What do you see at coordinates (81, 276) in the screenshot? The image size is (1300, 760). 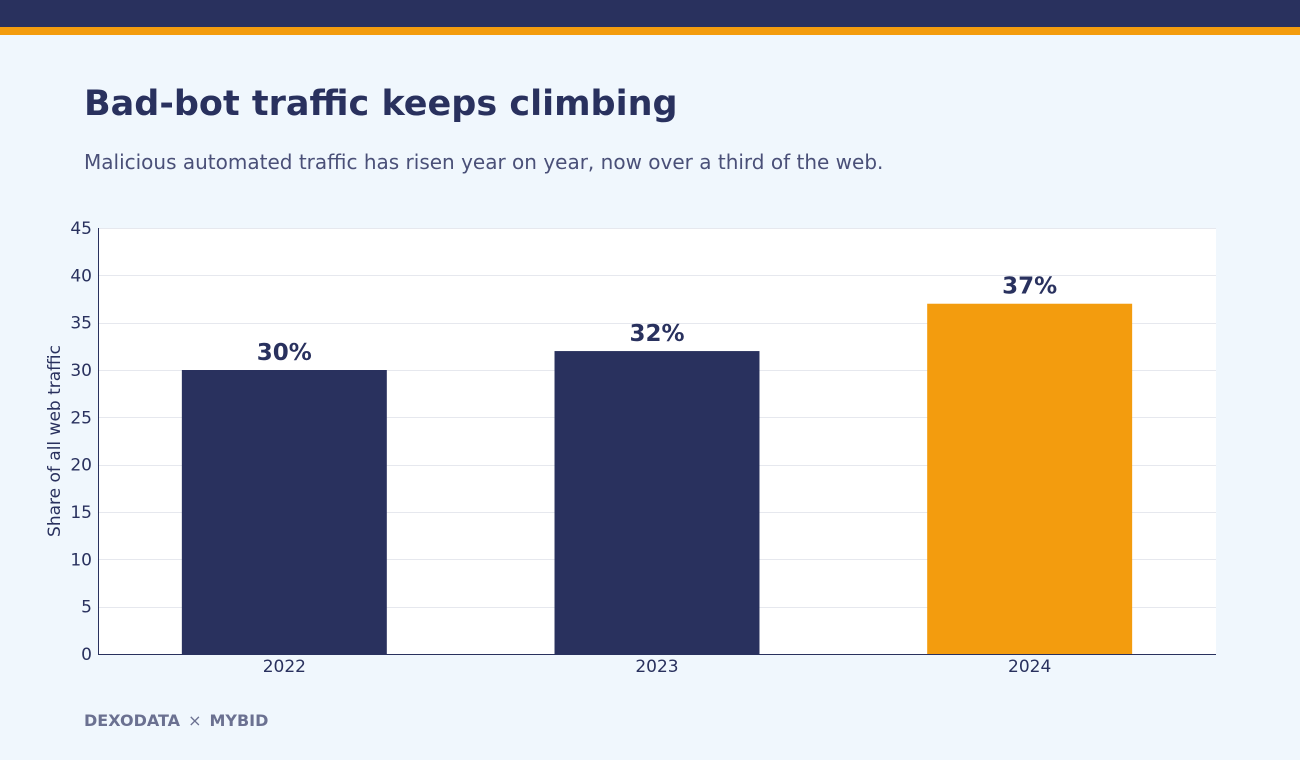 I see `y-tick-label: 40` at bounding box center [81, 276].